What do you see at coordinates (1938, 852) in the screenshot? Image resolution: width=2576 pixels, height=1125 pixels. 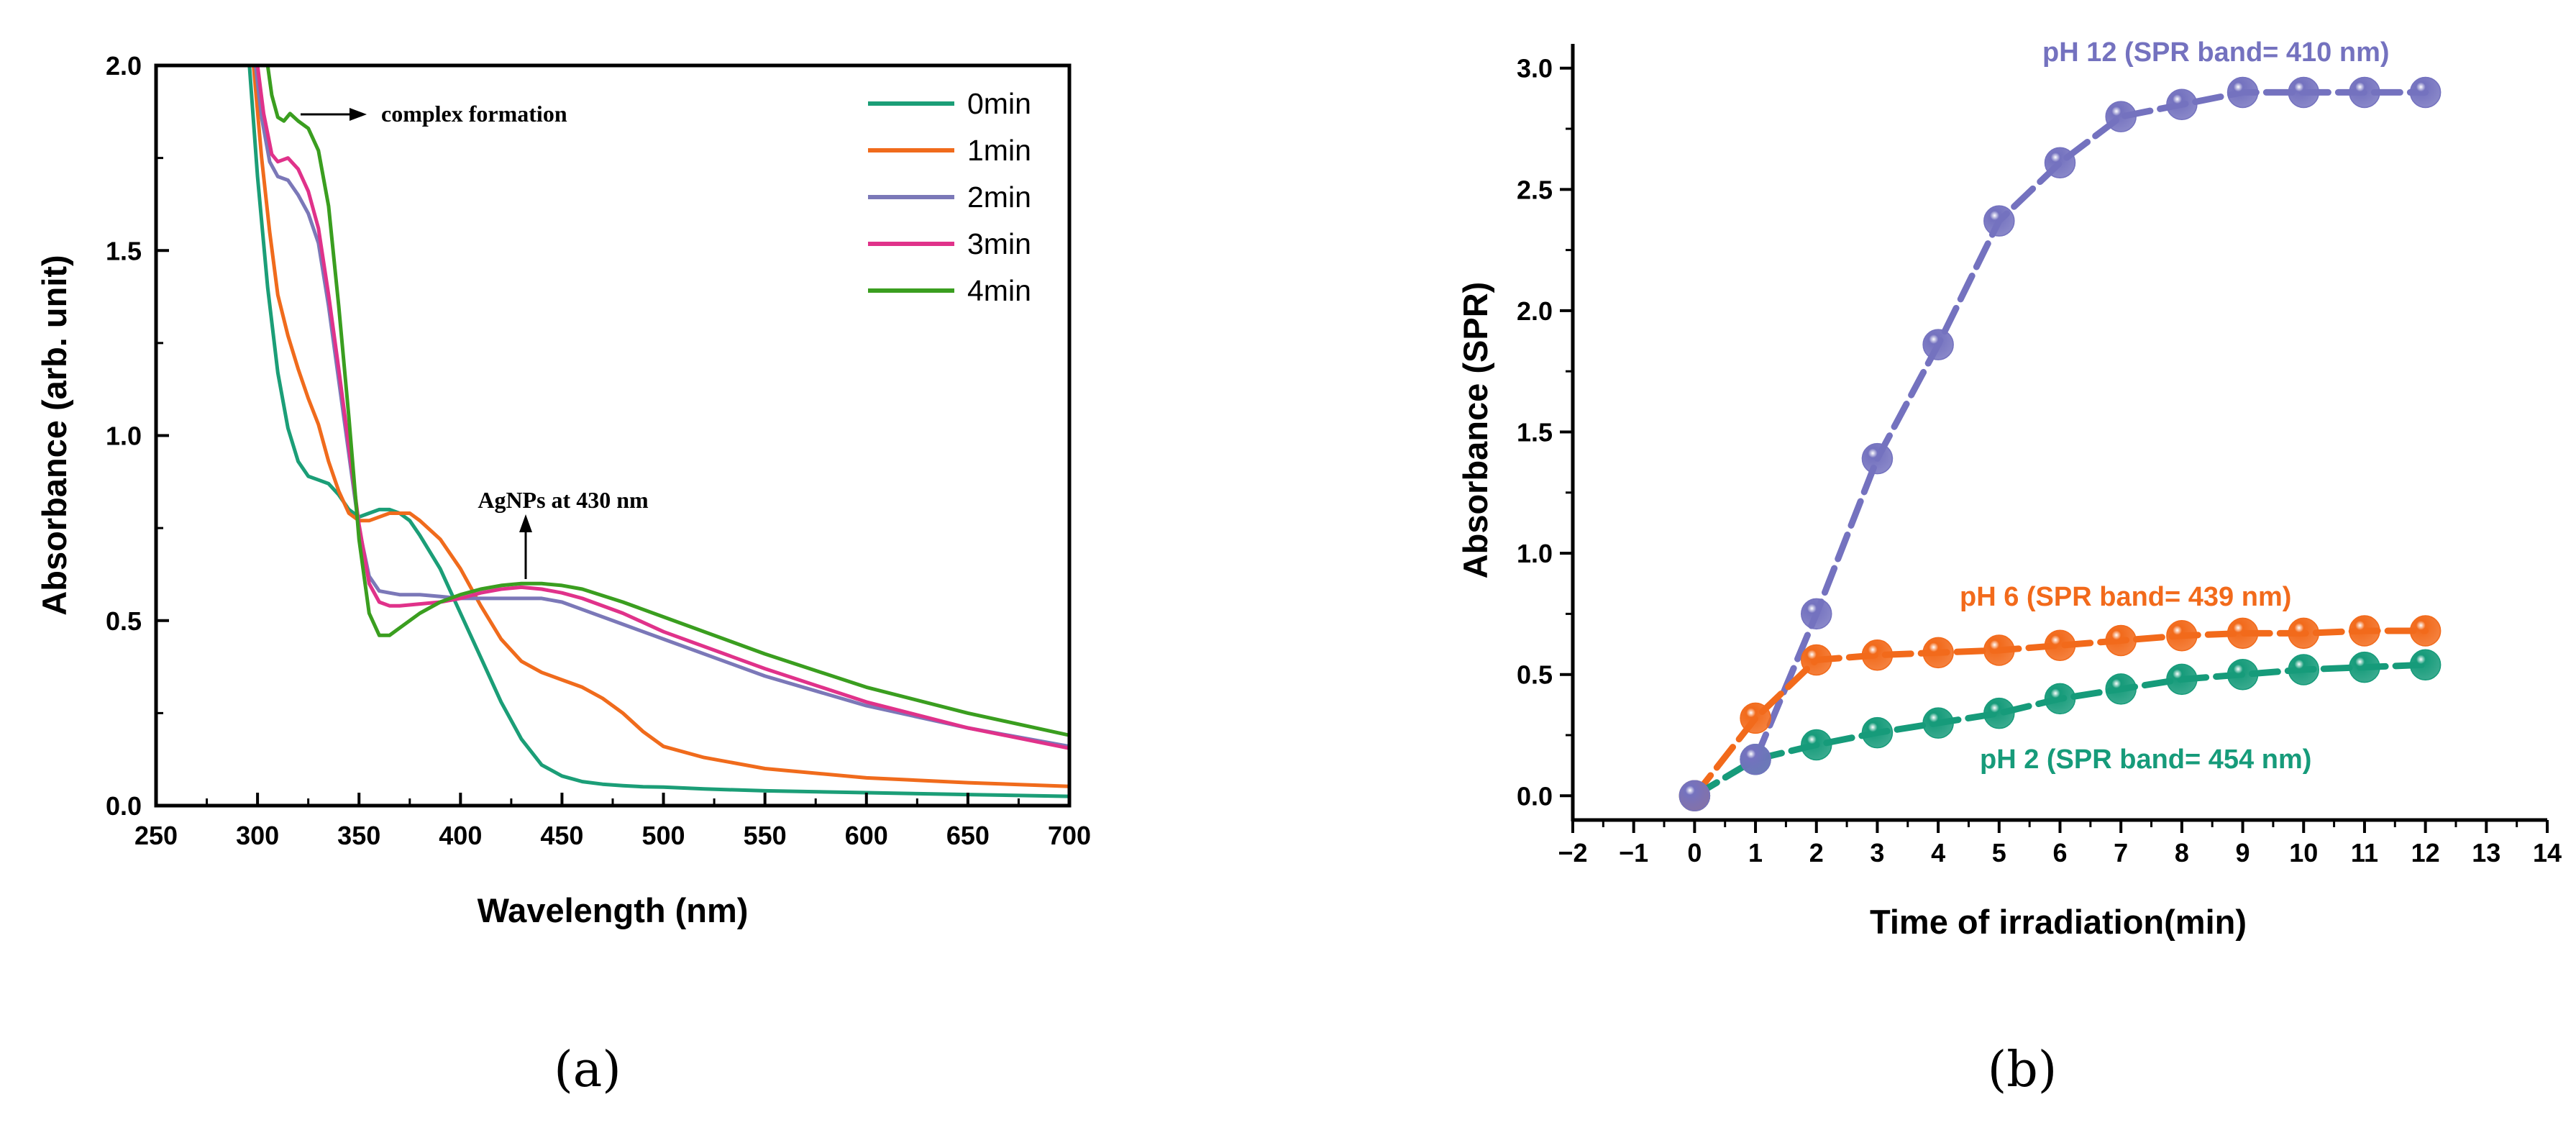 I see `x-tick-label-b: 4` at bounding box center [1938, 852].